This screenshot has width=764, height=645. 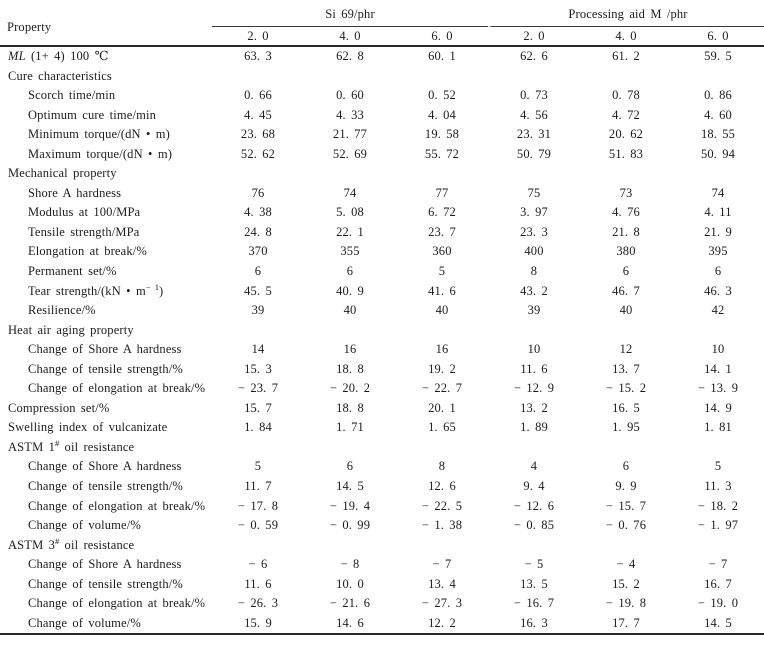 What do you see at coordinates (626, 525) in the screenshot?
I see `value-cell: − 0. 76` at bounding box center [626, 525].